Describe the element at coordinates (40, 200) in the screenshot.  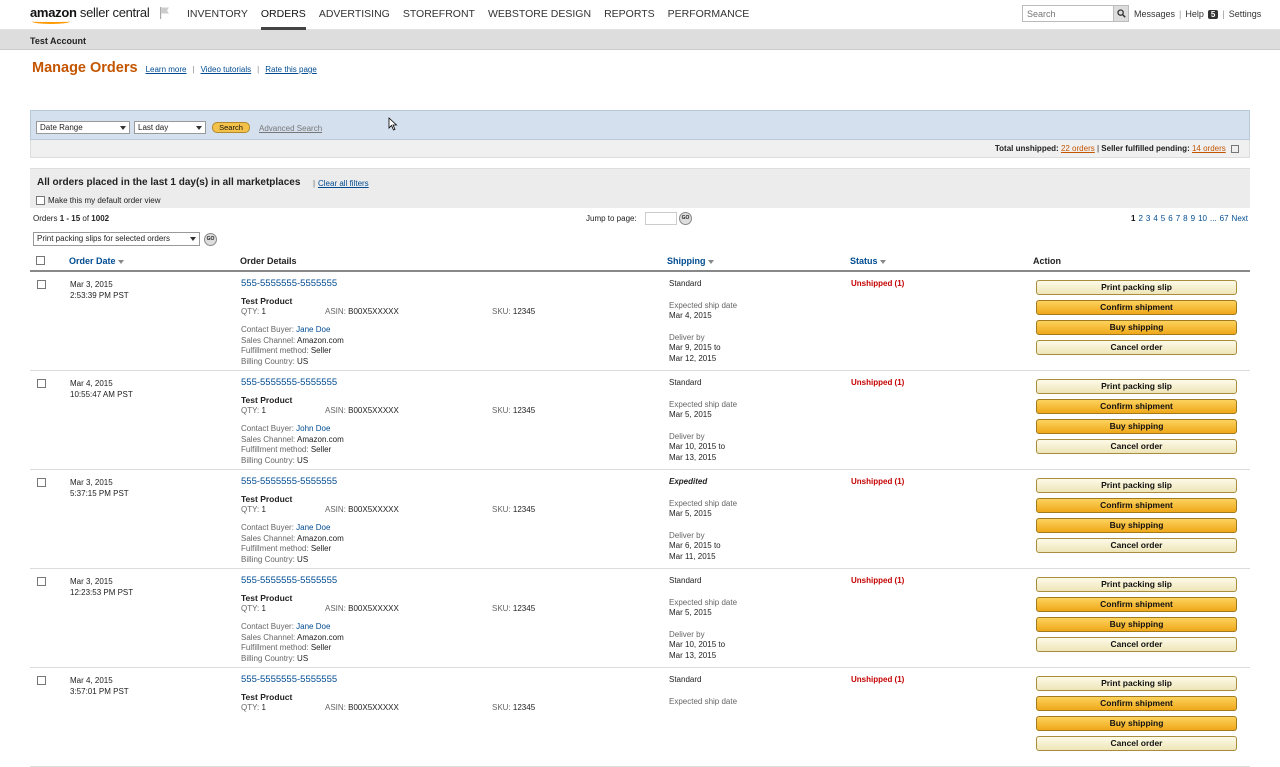
I see `default-view-checkbox` at that location.